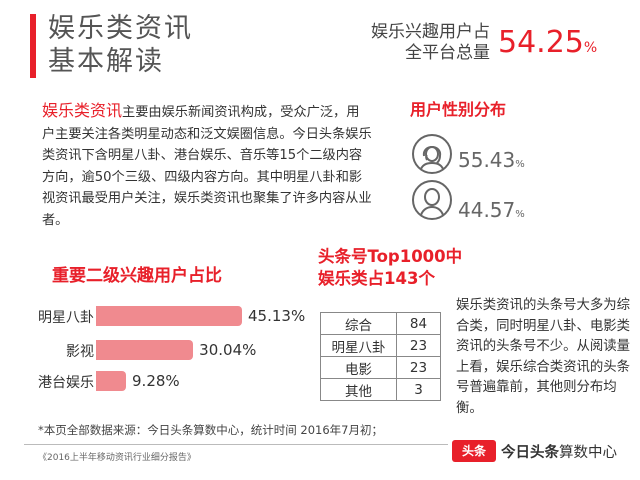 The height and width of the screenshot is (480, 640). What do you see at coordinates (358, 389) in the screenshot?
I see `table-cell-category: 其他` at bounding box center [358, 389].